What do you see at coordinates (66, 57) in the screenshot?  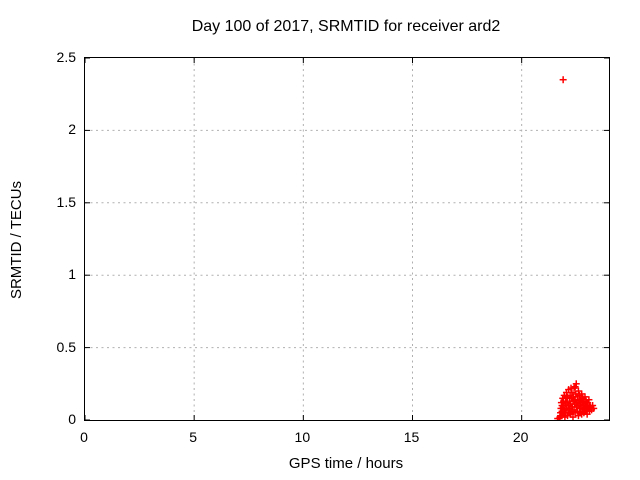 I see `y-tick-label: 2.5` at bounding box center [66, 57].